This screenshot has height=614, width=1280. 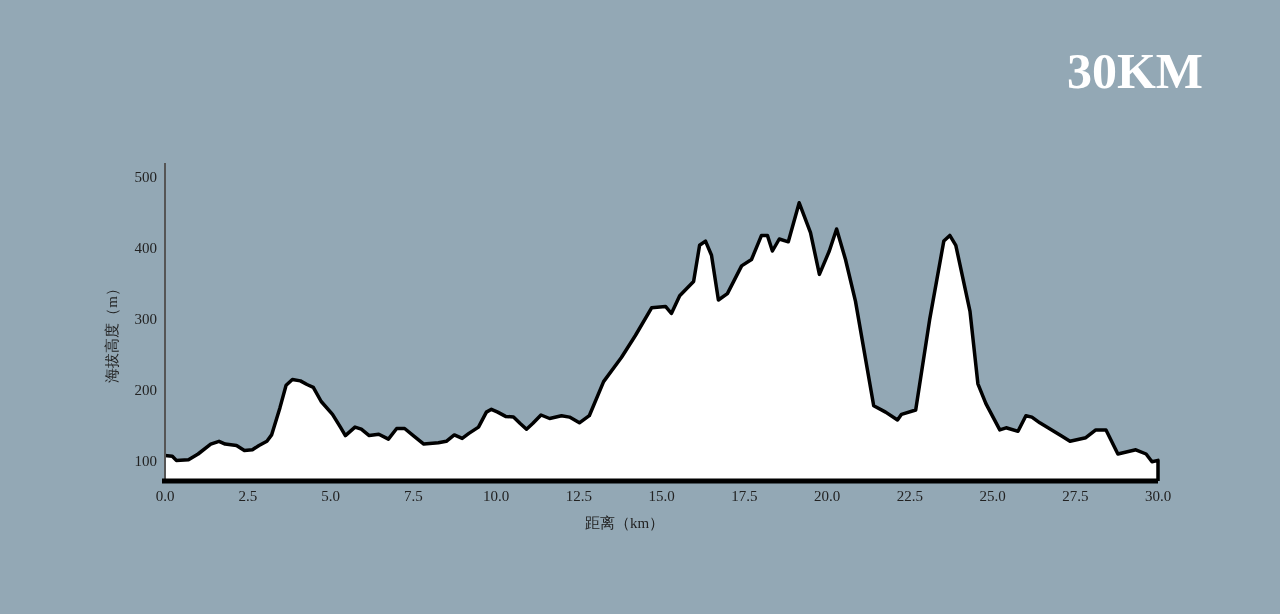 I want to click on x-tick-label: 2.5, so click(x=248, y=496).